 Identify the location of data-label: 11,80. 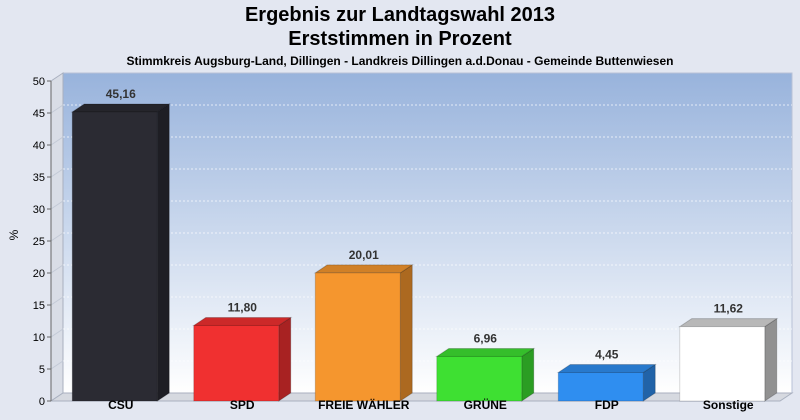
(243, 307).